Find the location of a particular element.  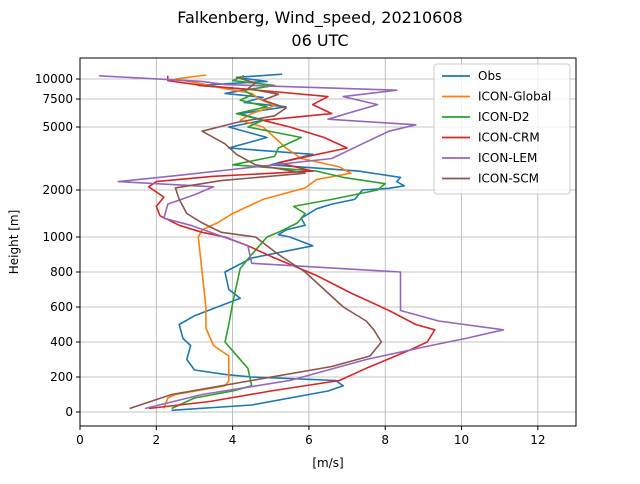

legend-label-icon-lem: ICON-LEM is located at coordinates (507, 158).